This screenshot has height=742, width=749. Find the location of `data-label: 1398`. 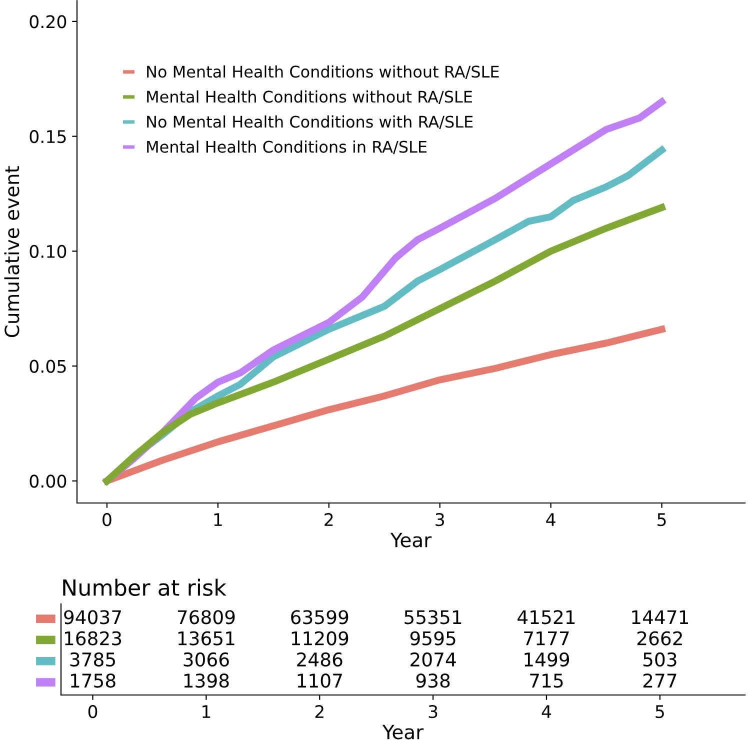

data-label: 1398 is located at coordinates (206, 681).